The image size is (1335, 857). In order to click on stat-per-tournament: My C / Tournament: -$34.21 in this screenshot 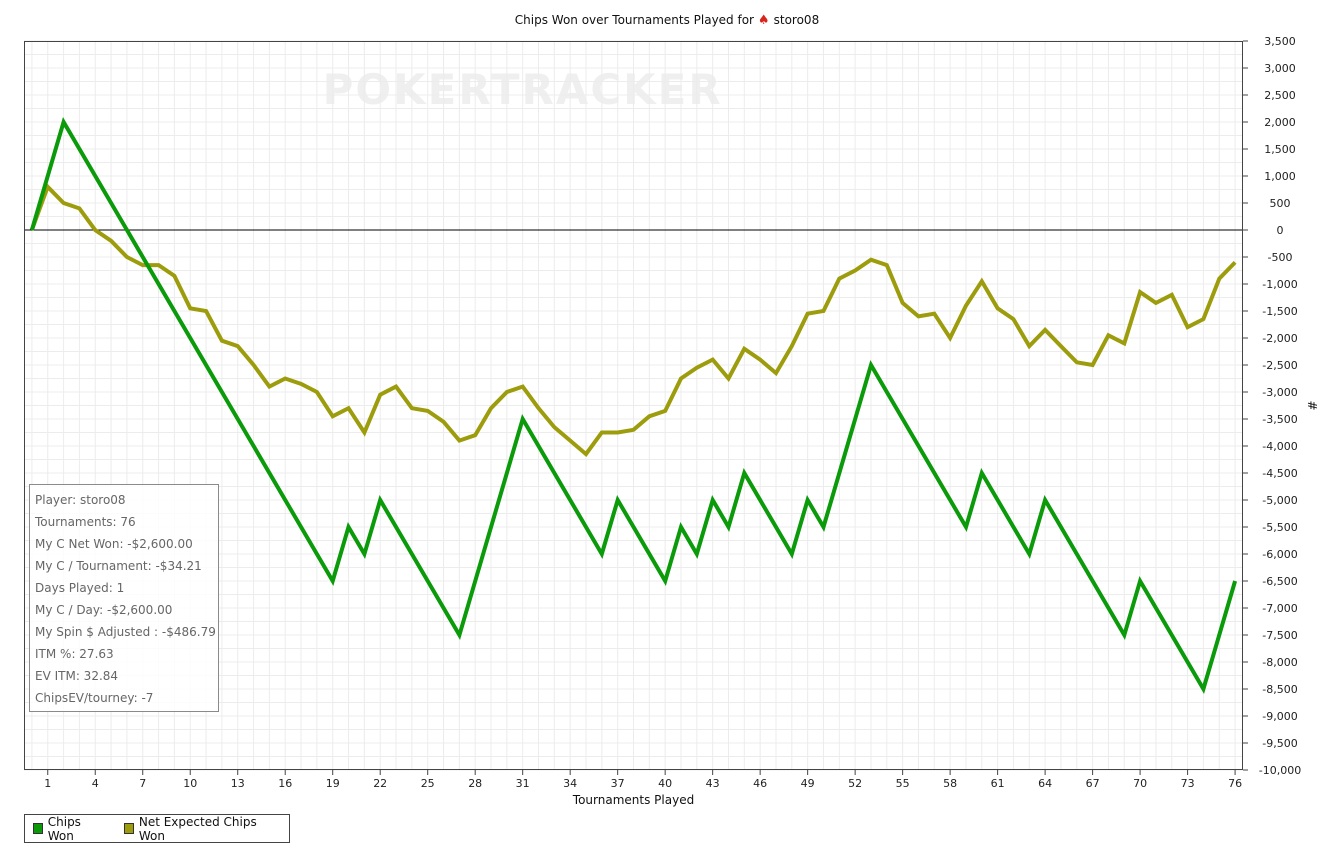, I will do `click(118, 566)`.